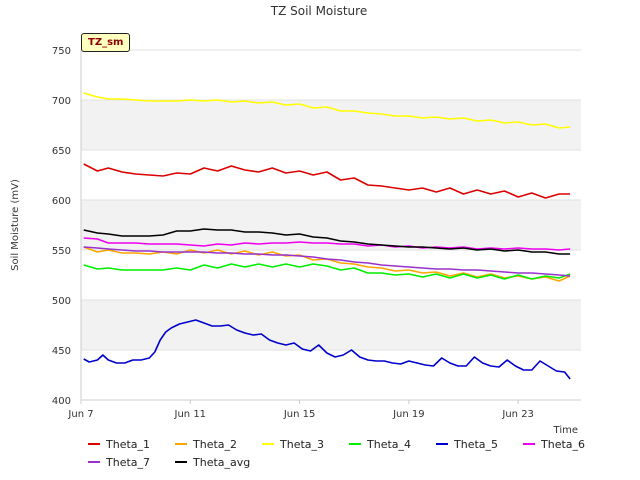 This screenshot has width=640, height=480. Describe the element at coordinates (128, 444) in the screenshot. I see `legend-label: Theta_1` at that location.